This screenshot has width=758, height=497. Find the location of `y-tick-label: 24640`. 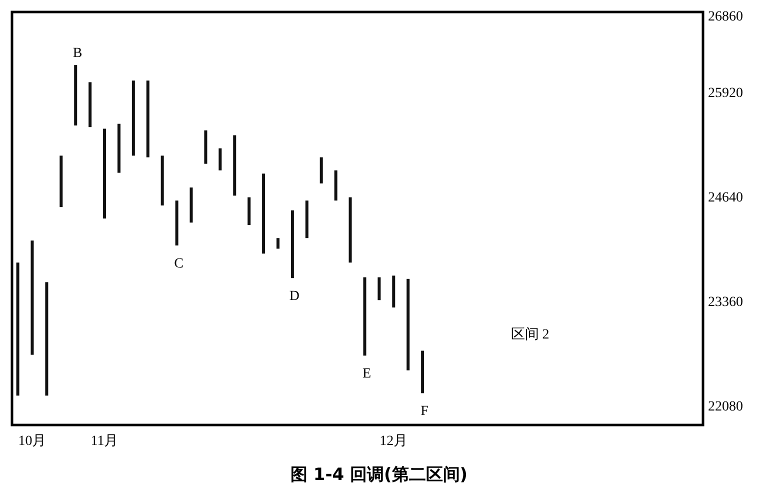

y-tick-label: 24640 is located at coordinates (725, 198).